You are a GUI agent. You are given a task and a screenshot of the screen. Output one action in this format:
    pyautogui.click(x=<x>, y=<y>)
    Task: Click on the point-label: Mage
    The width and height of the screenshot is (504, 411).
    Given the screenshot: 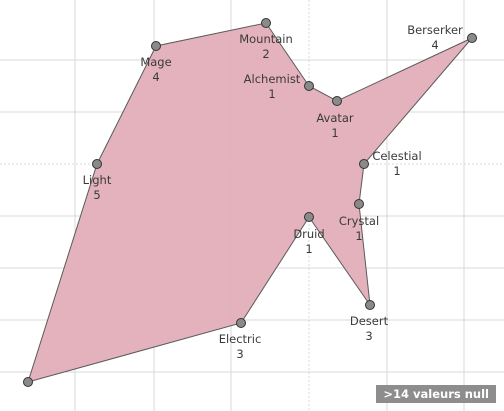 What is the action you would take?
    pyautogui.click(x=155, y=62)
    